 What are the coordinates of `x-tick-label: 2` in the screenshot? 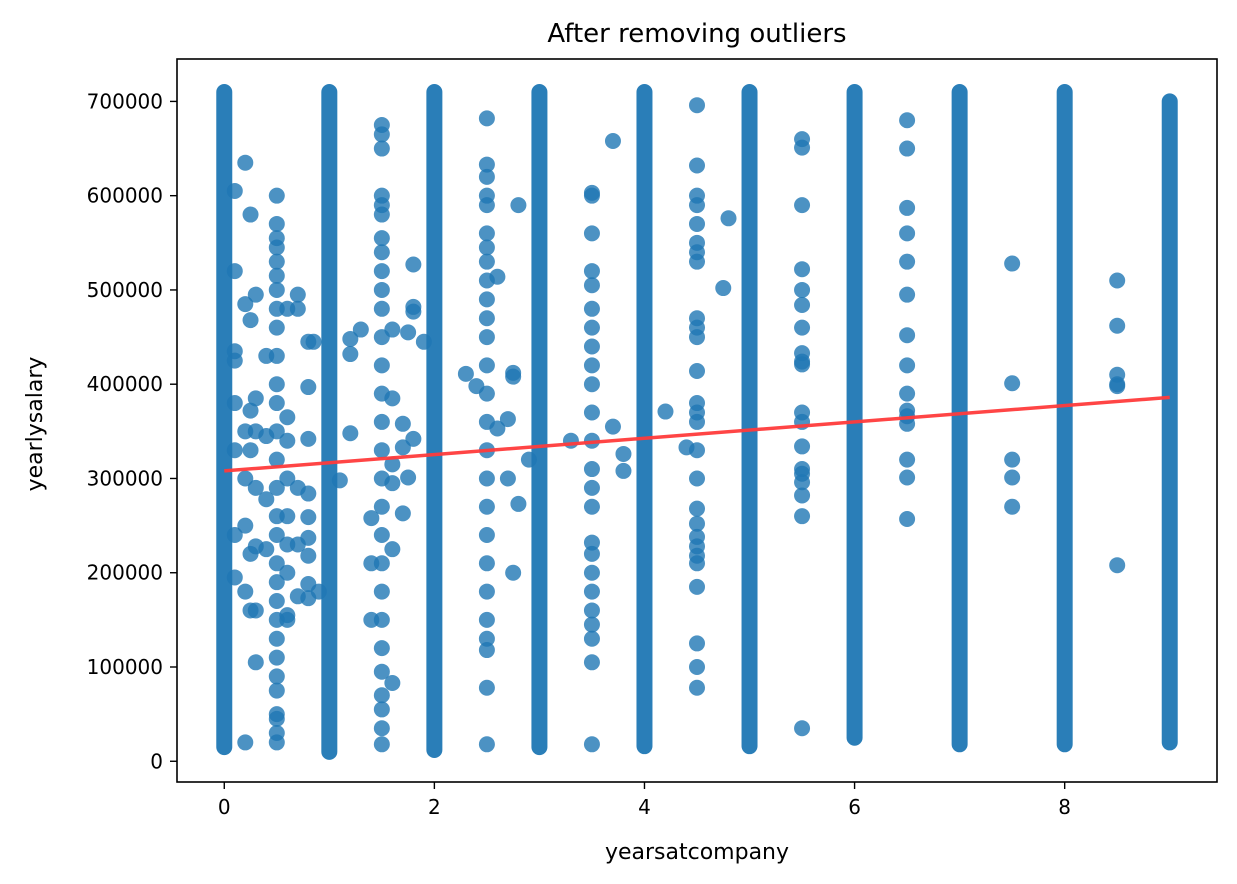 It's located at (434, 807).